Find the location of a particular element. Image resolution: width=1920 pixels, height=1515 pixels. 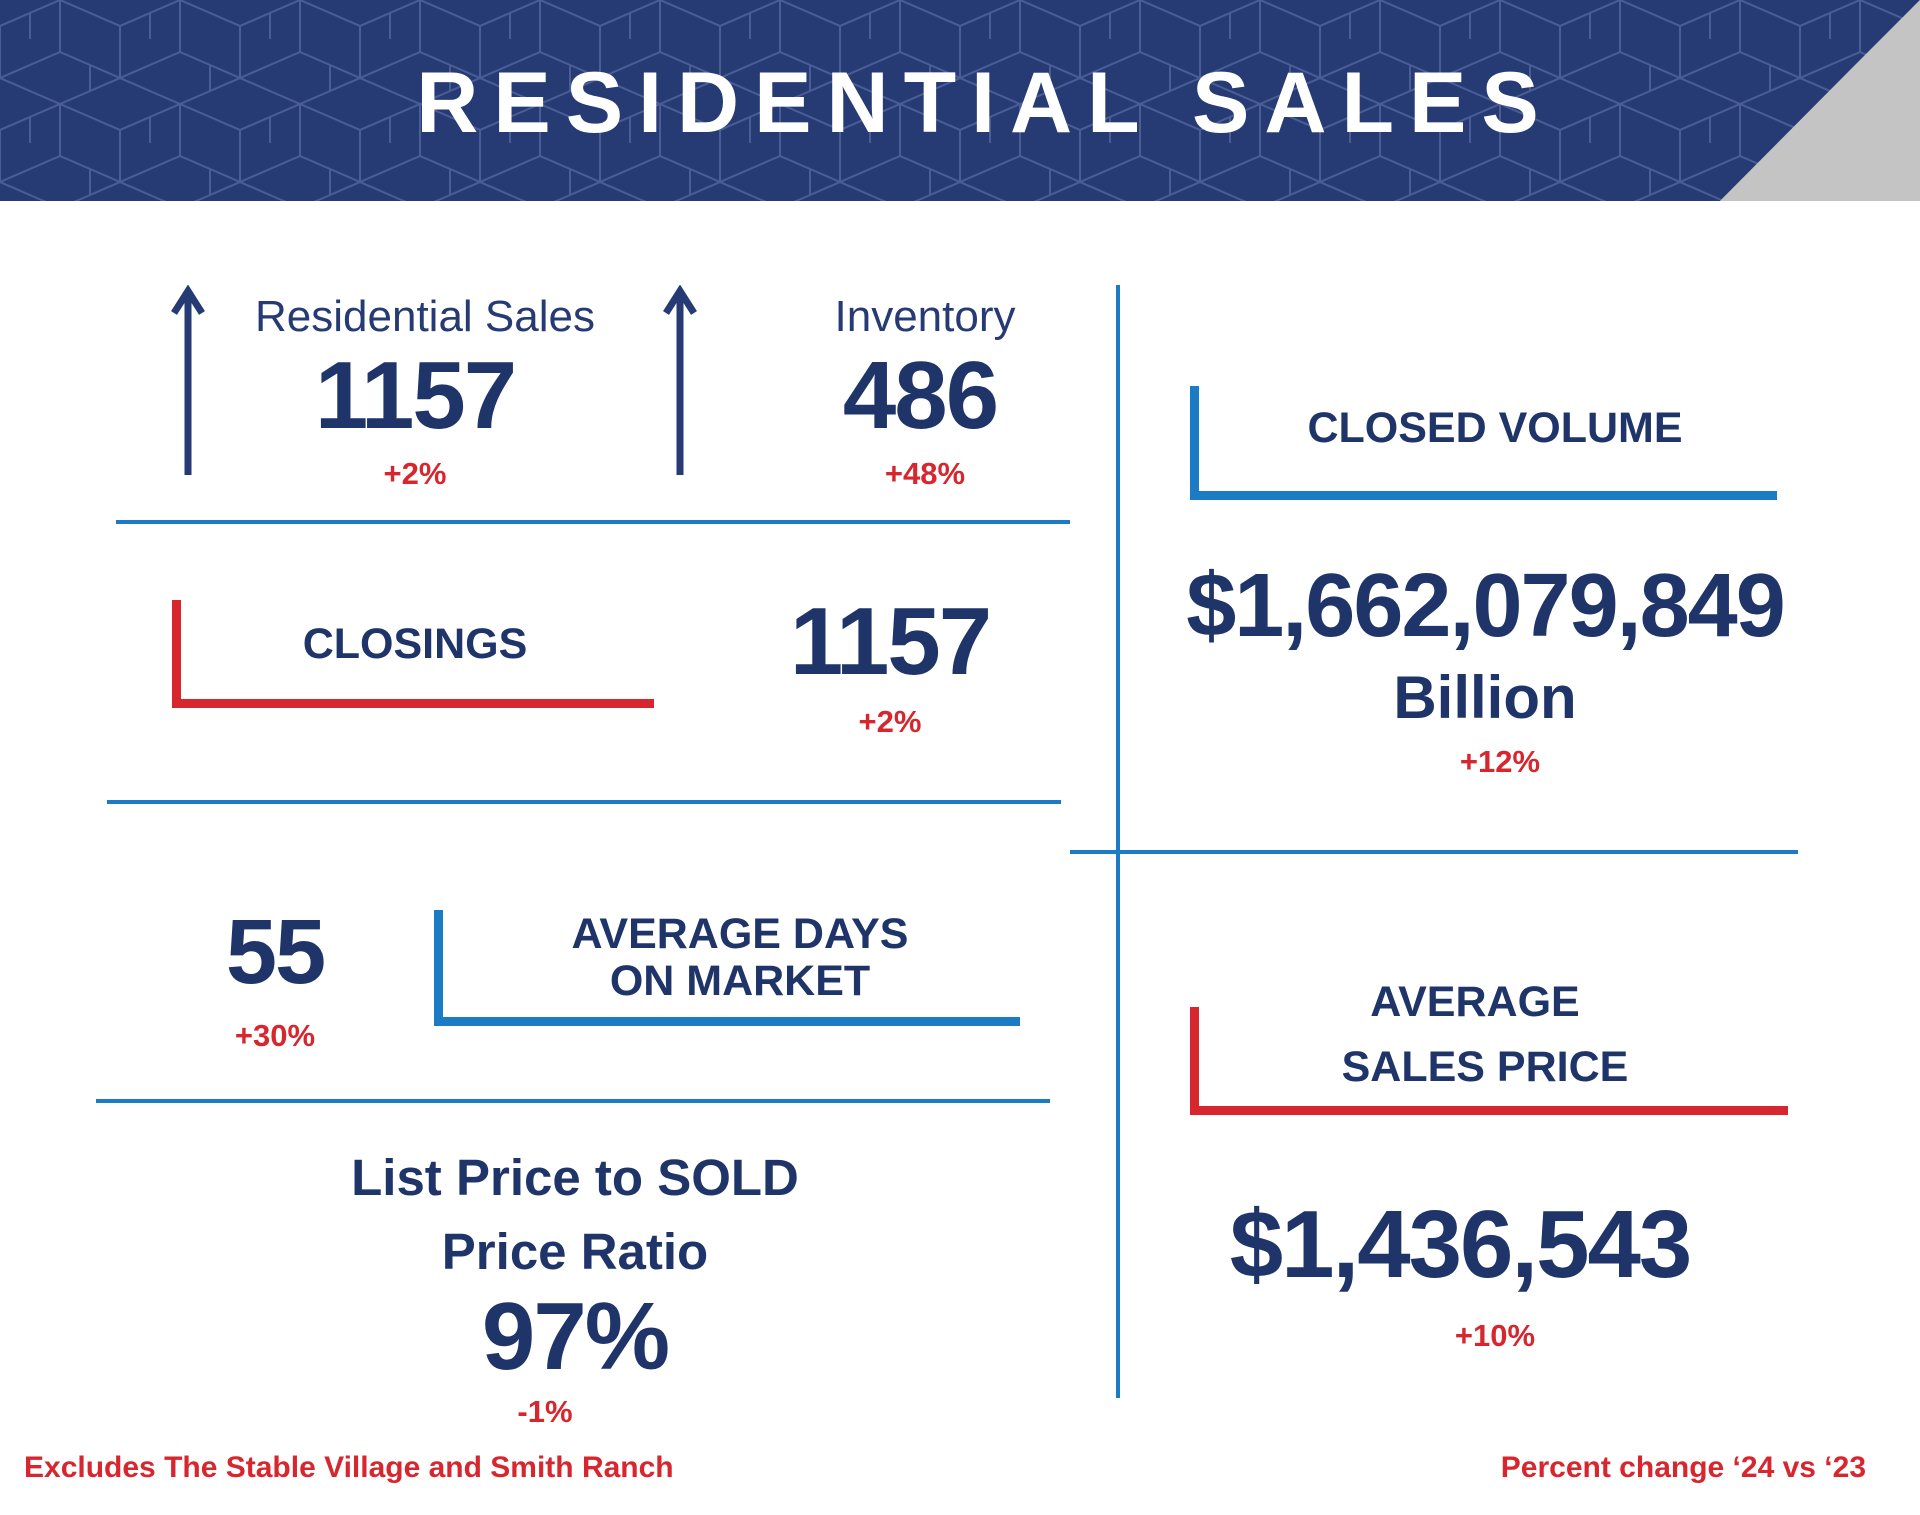

average-sales-price-label-line1: AVERAGE is located at coordinates (1475, 1002).